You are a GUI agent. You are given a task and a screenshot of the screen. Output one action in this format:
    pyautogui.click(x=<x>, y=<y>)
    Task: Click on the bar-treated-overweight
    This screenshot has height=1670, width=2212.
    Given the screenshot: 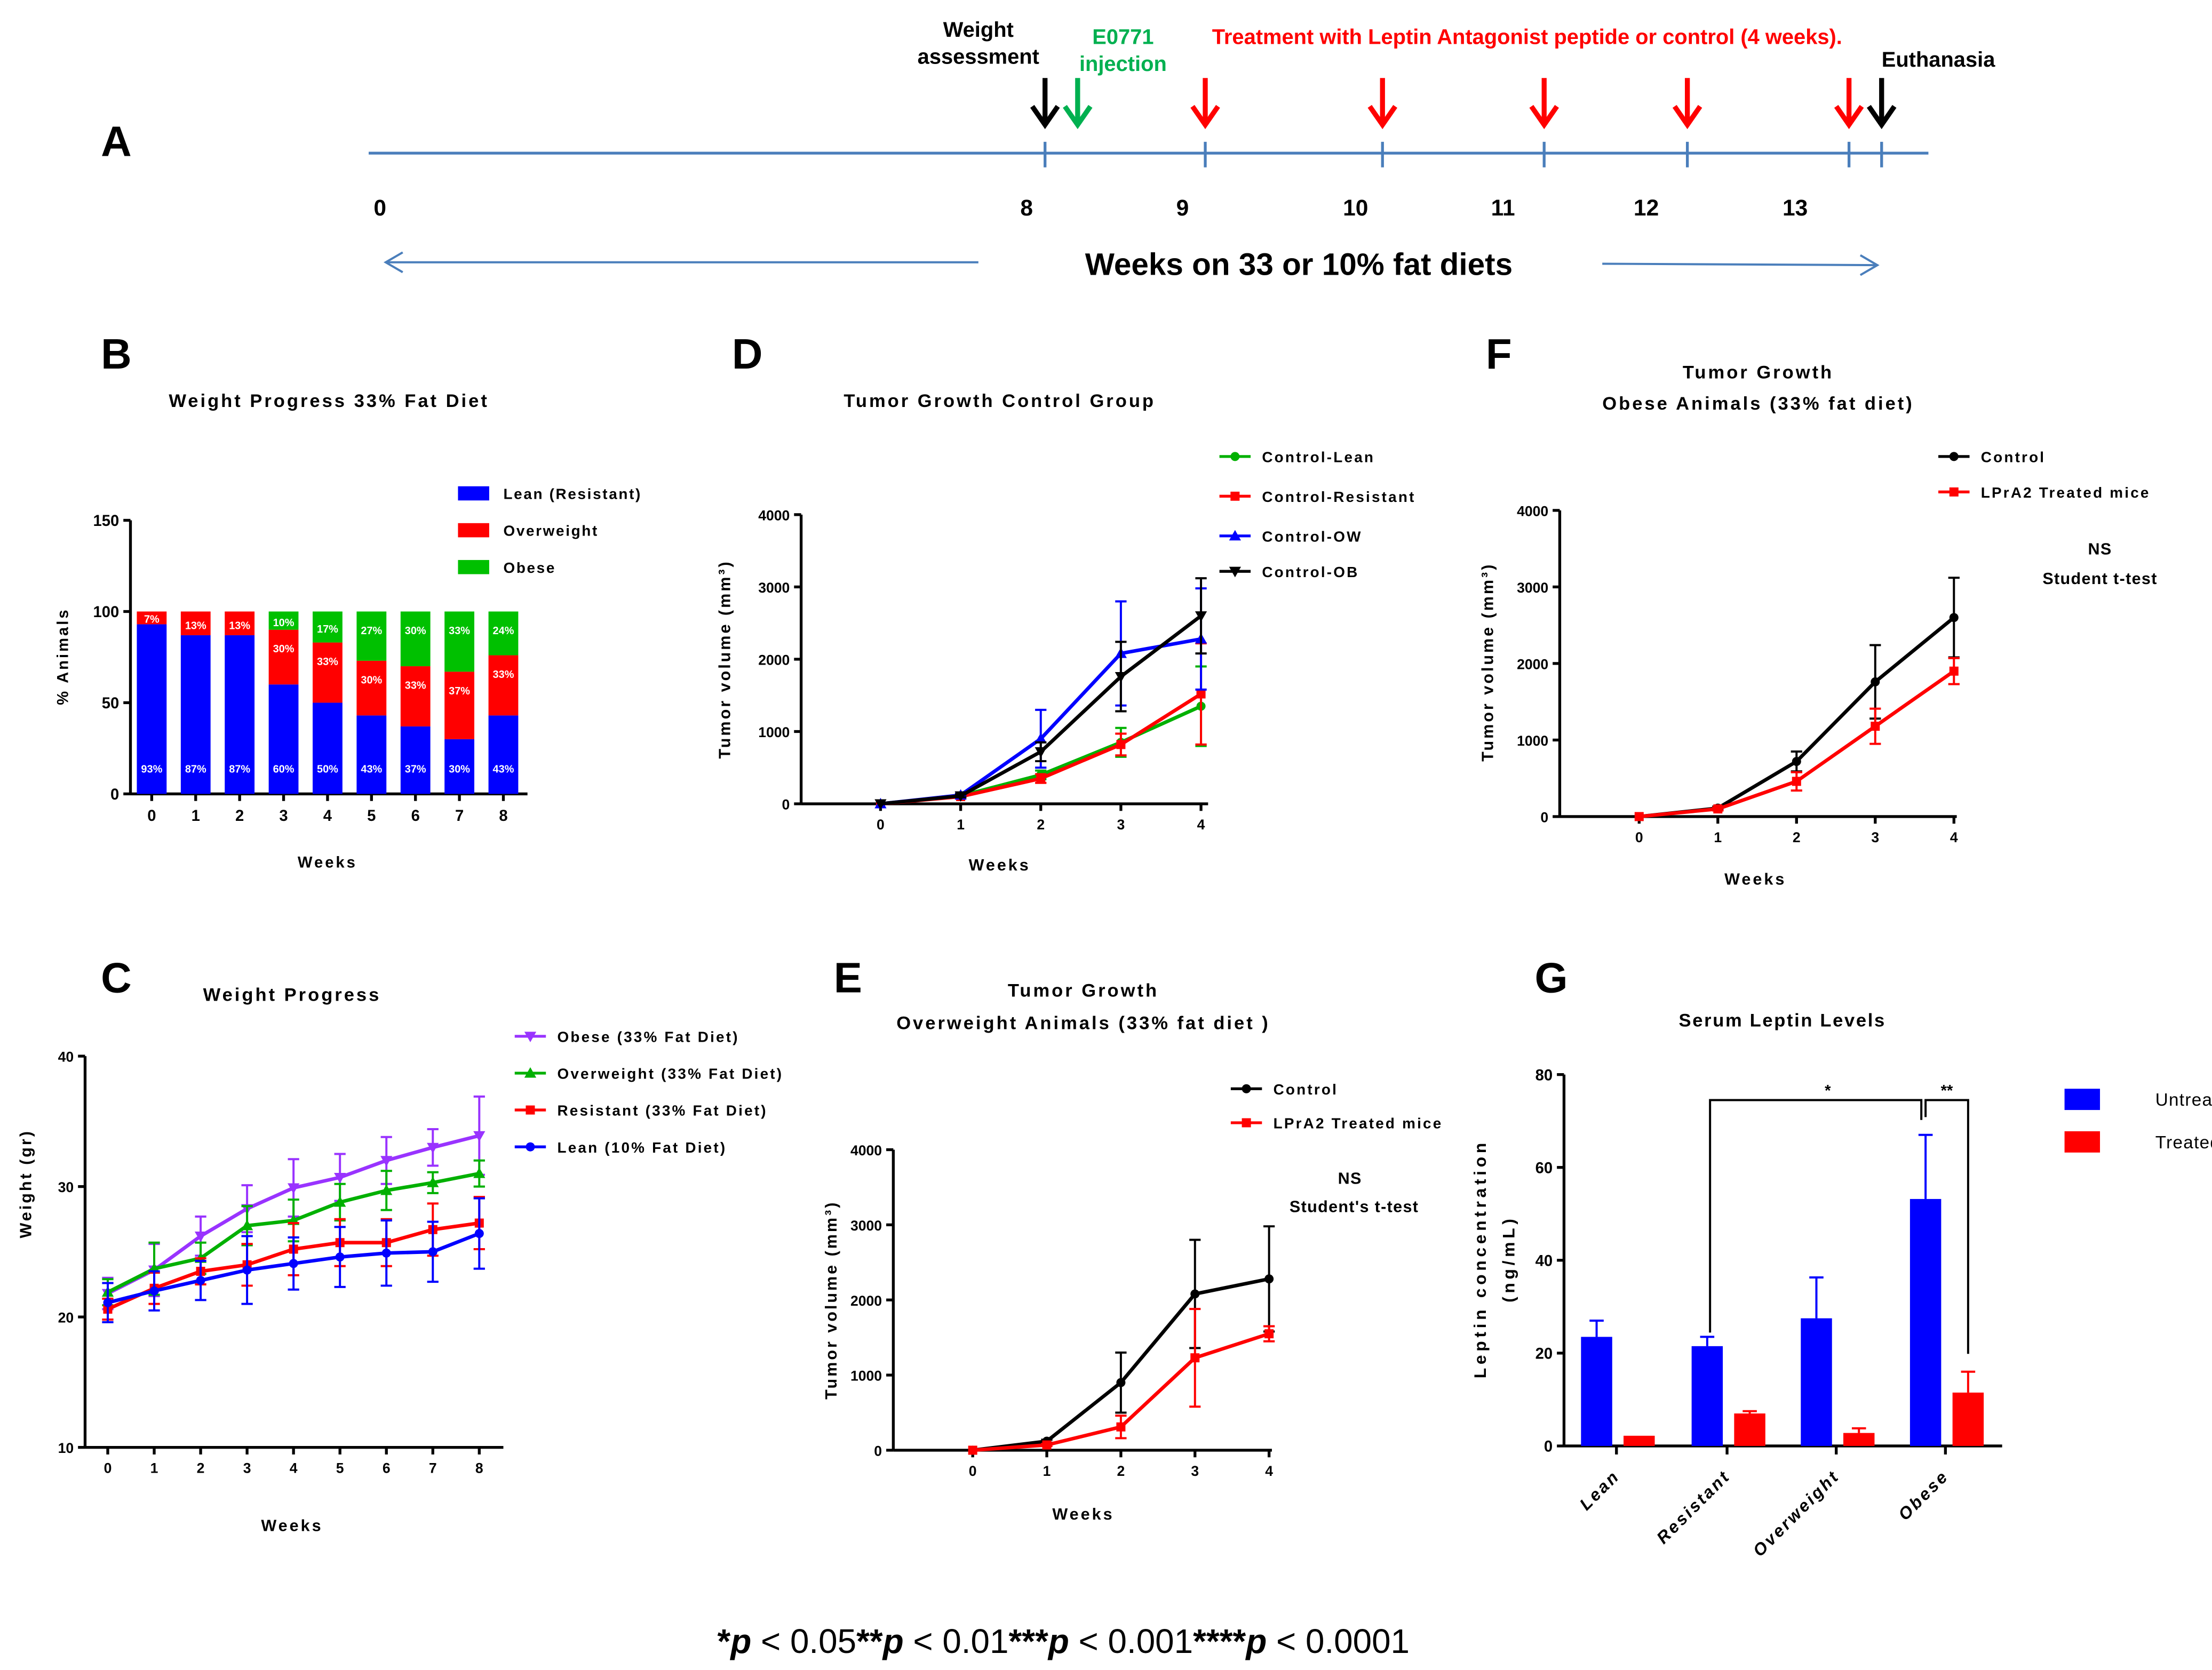 What is the action you would take?
    pyautogui.click(x=1859, y=1439)
    